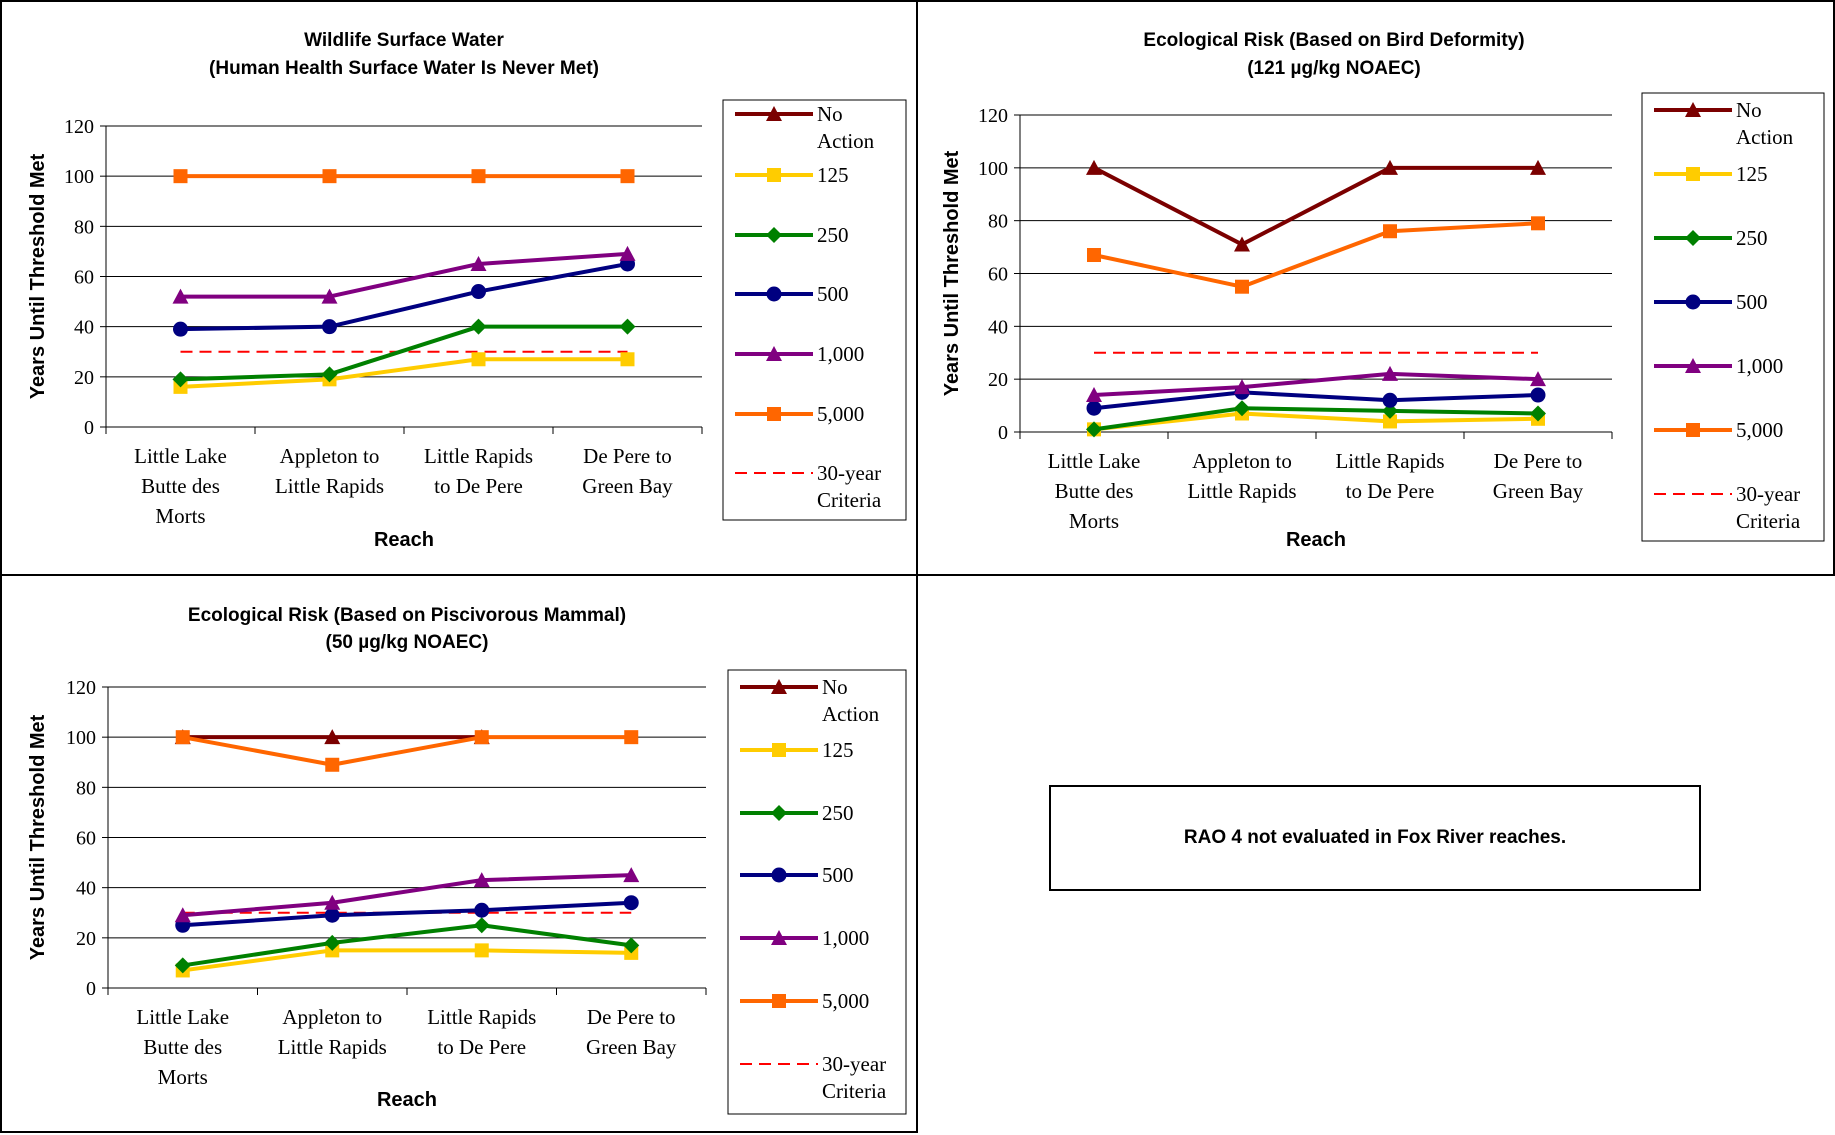 This screenshot has width=1835, height=1135. What do you see at coordinates (998, 275) in the screenshot?
I see `y-tick-label: 60` at bounding box center [998, 275].